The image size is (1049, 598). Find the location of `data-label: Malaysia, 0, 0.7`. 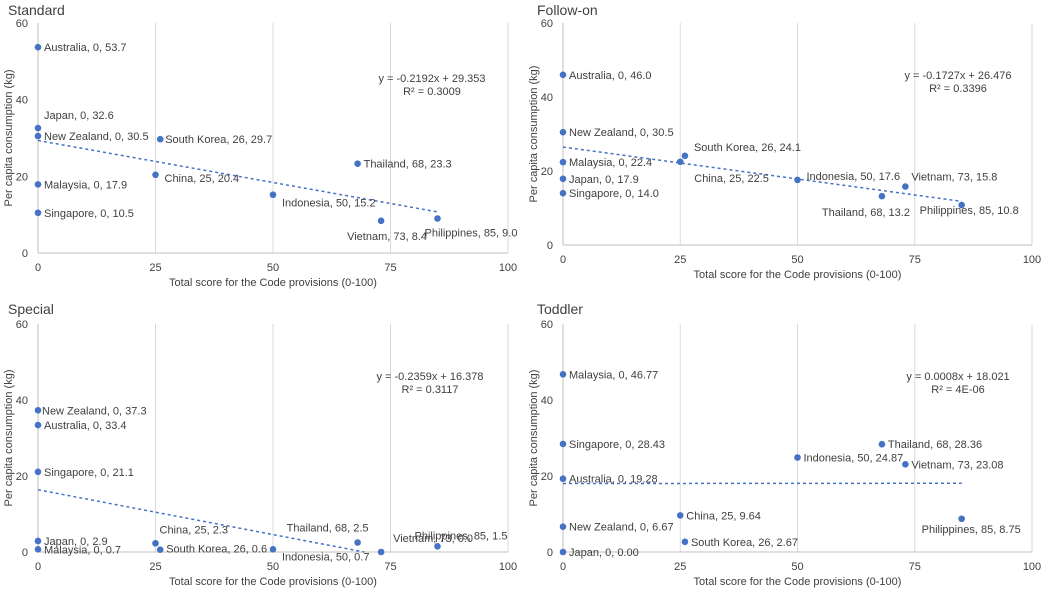

data-label: Malaysia, 0, 0.7 is located at coordinates (82, 550).